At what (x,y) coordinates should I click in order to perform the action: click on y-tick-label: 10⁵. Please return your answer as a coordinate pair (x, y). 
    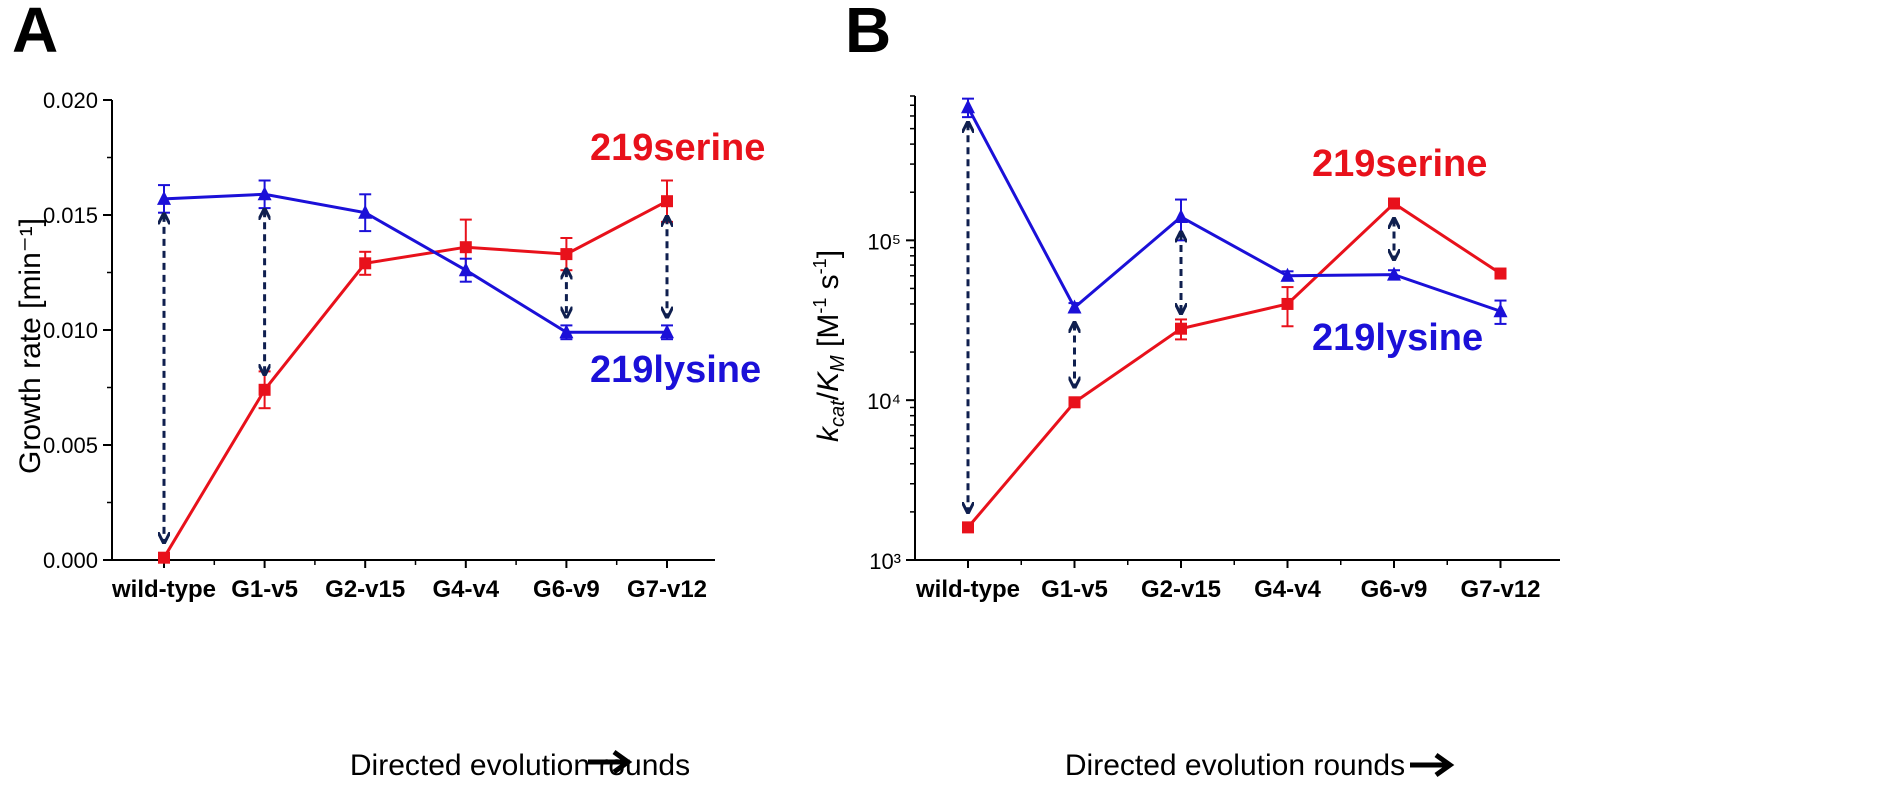
    Looking at the image, I should click on (884, 241).